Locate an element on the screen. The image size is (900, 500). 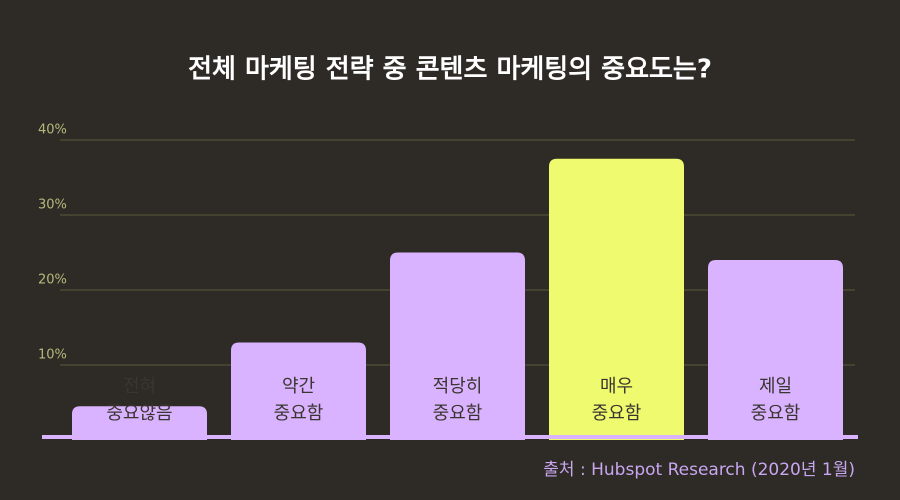
category-label: 적당히 is located at coordinates (458, 386).